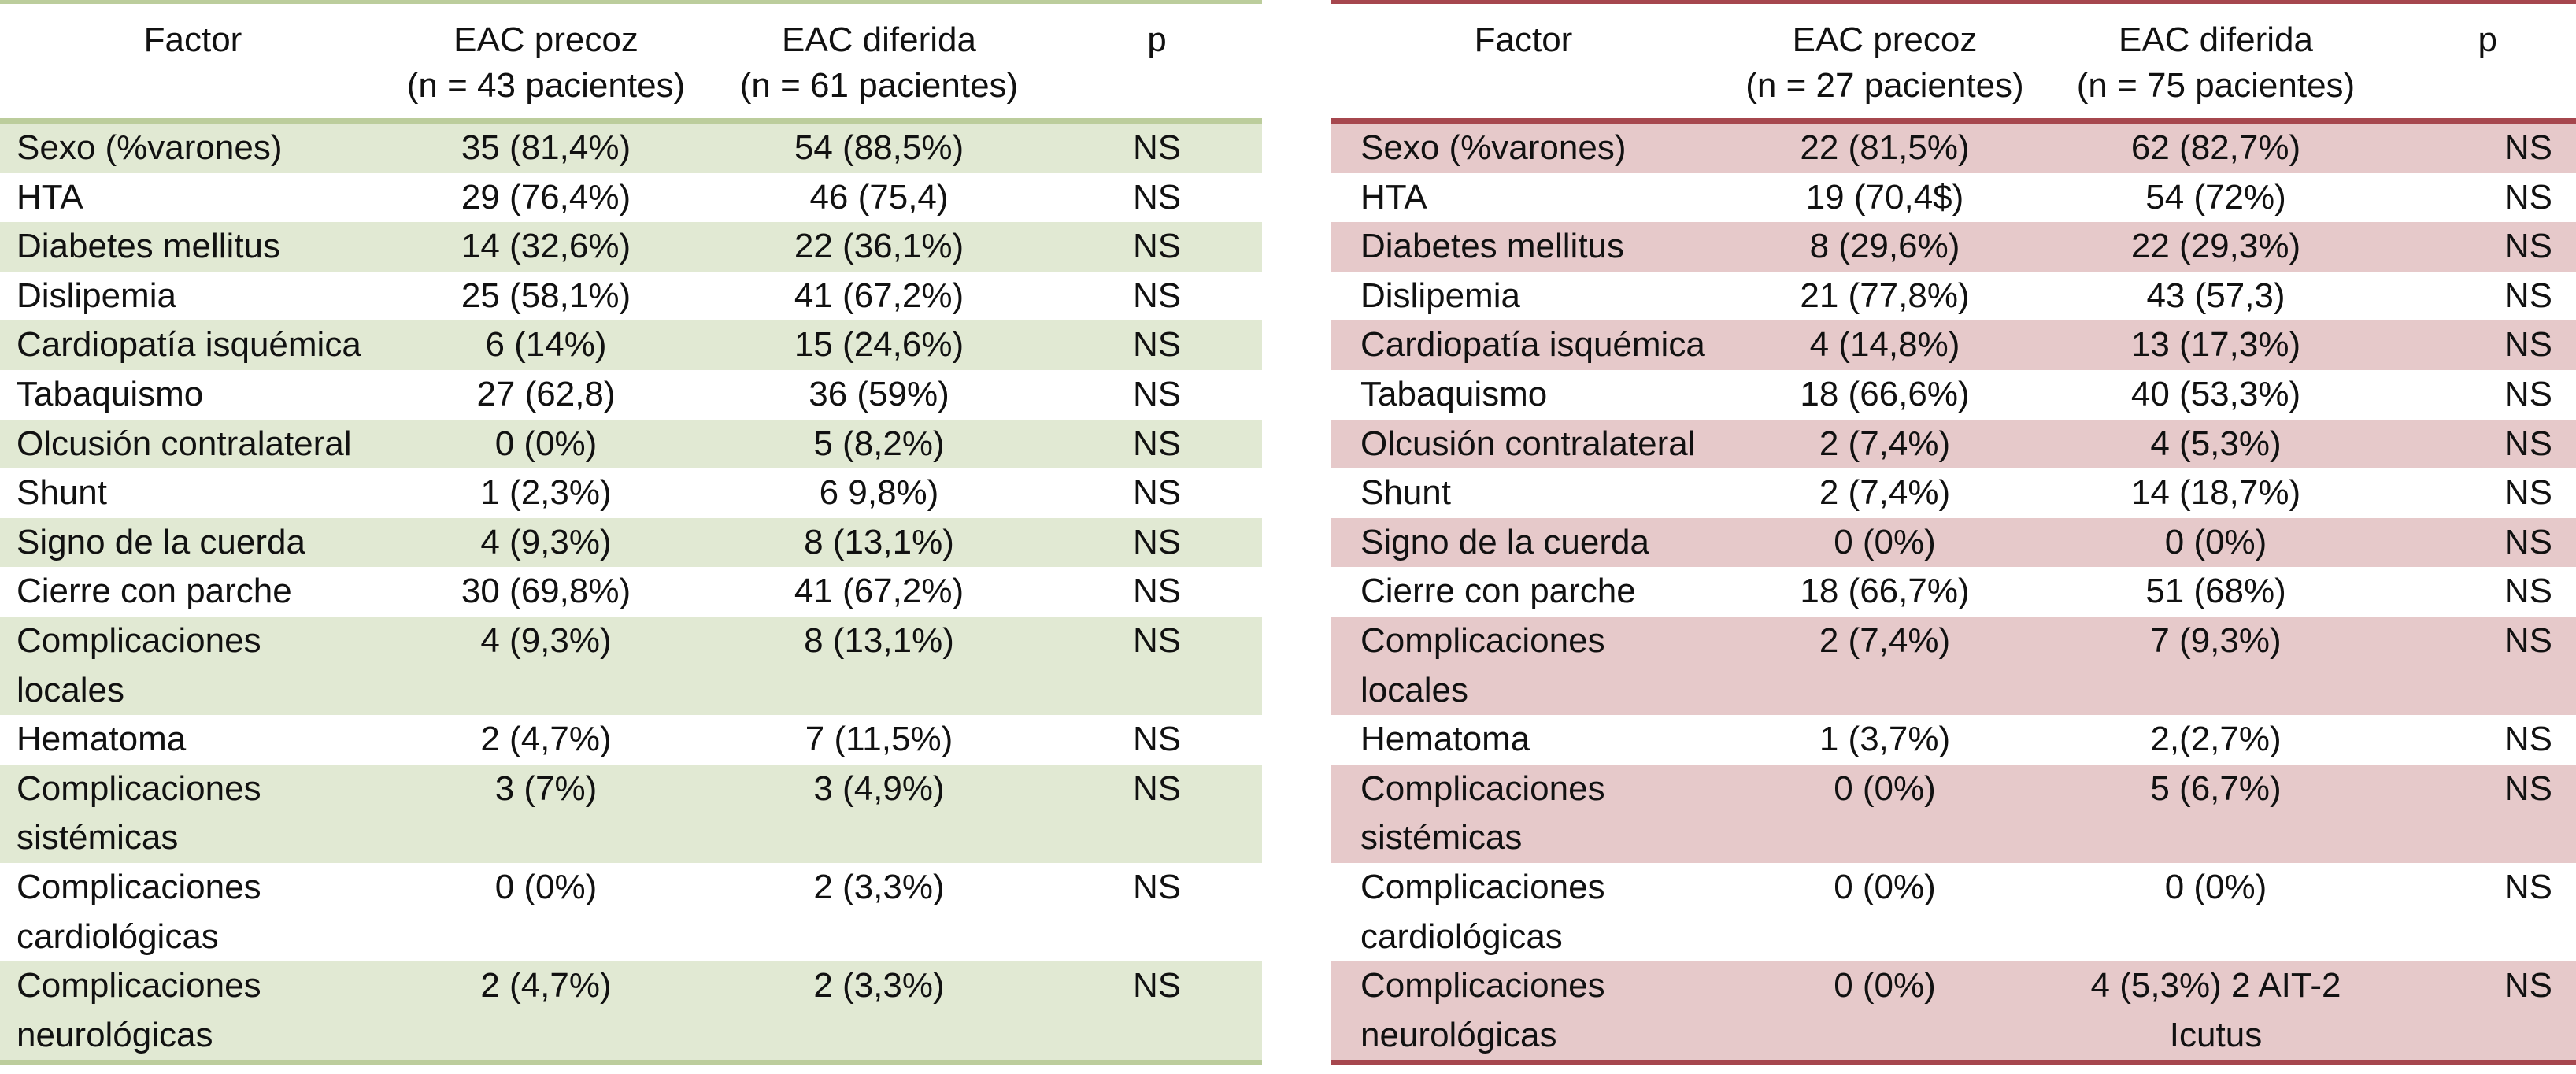 The height and width of the screenshot is (1074, 2576). Describe the element at coordinates (879, 814) in the screenshot. I see `table-cell: 3 (4,9%)` at that location.